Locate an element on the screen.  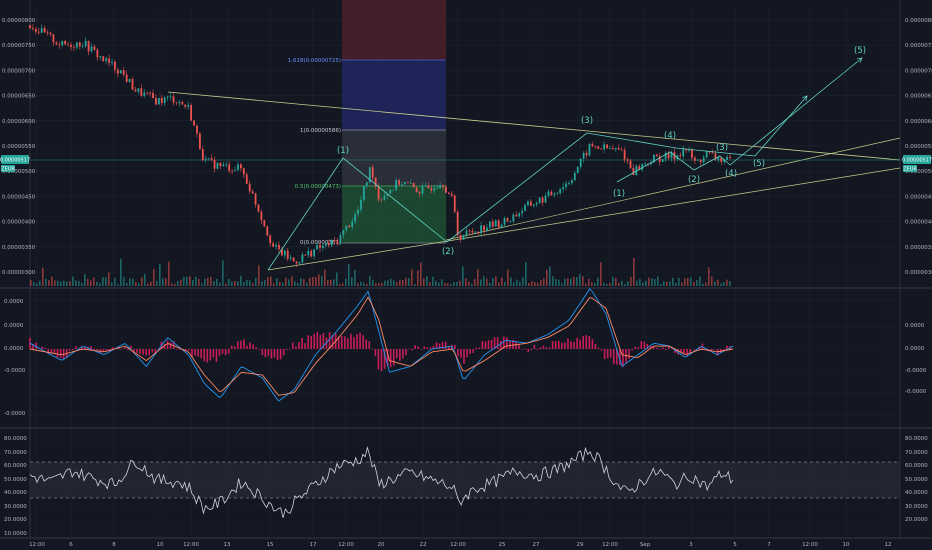
time-axis-label: 10 is located at coordinates (846, 545).